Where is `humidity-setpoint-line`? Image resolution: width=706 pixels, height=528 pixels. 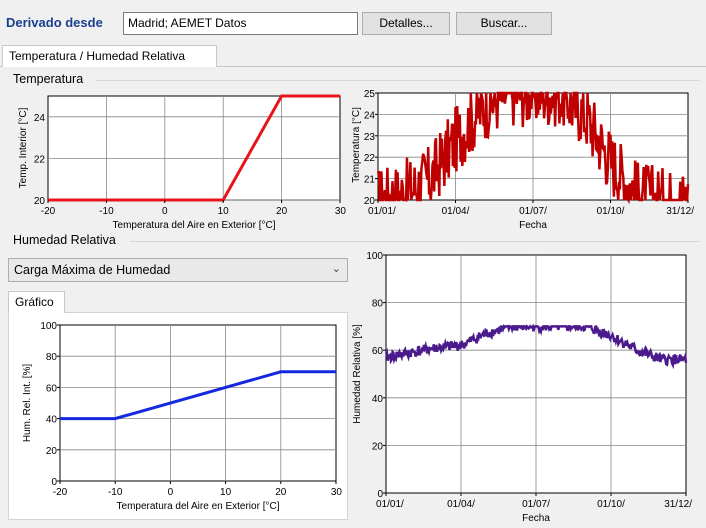
humidity-setpoint-line is located at coordinates (198, 395).